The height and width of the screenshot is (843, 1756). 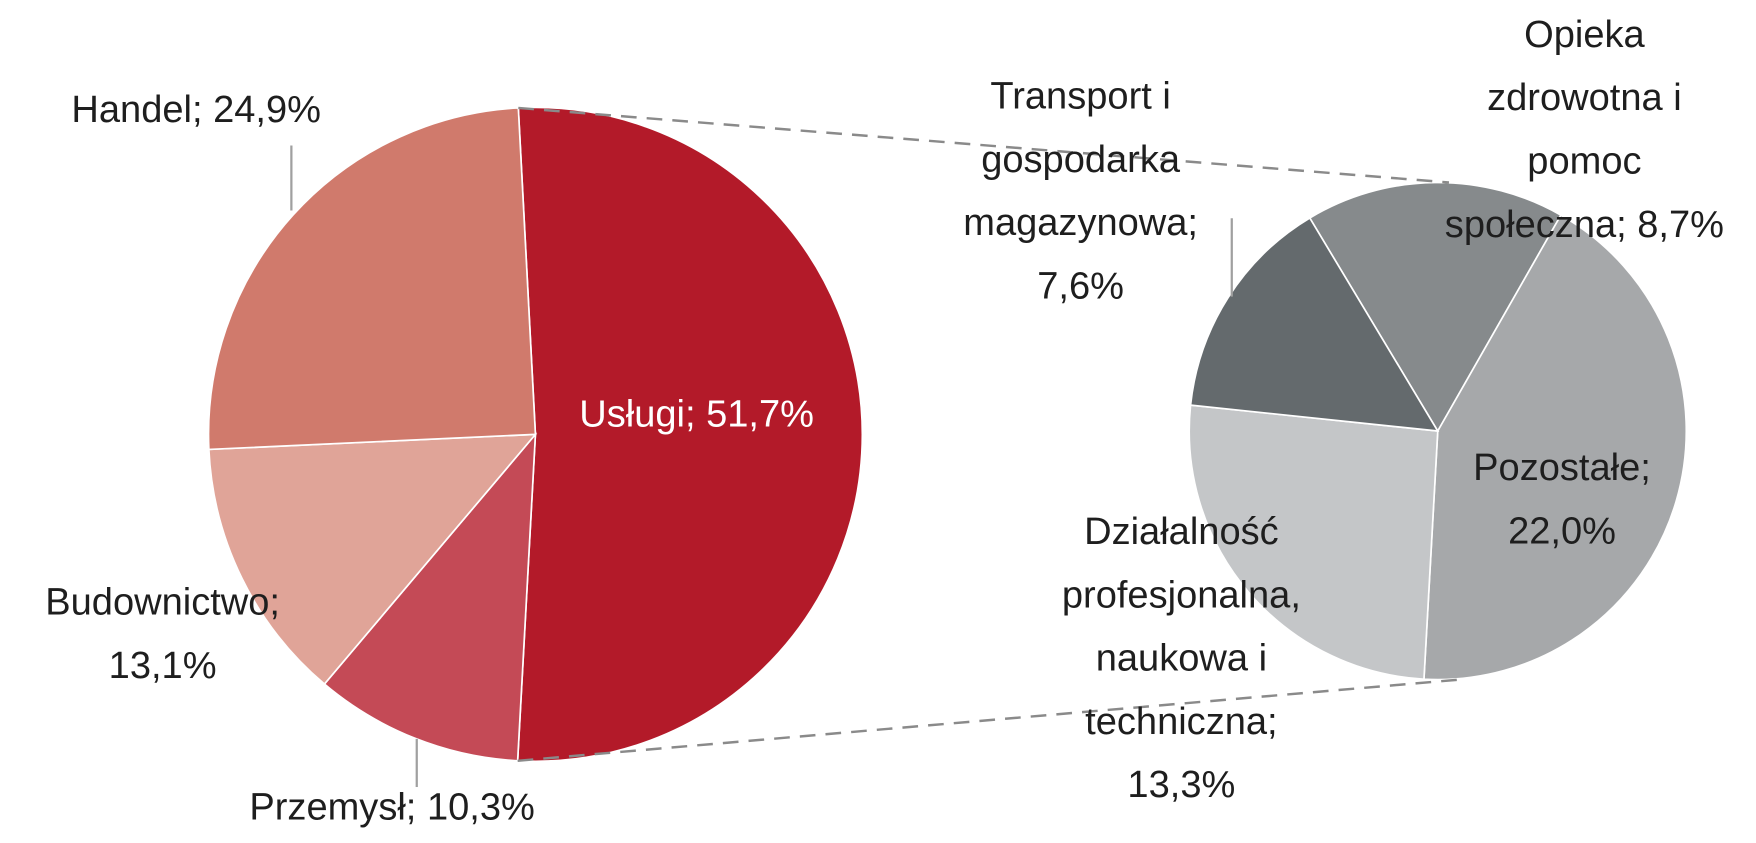 I want to click on data-label: 13,3%, so click(x=1181, y=785).